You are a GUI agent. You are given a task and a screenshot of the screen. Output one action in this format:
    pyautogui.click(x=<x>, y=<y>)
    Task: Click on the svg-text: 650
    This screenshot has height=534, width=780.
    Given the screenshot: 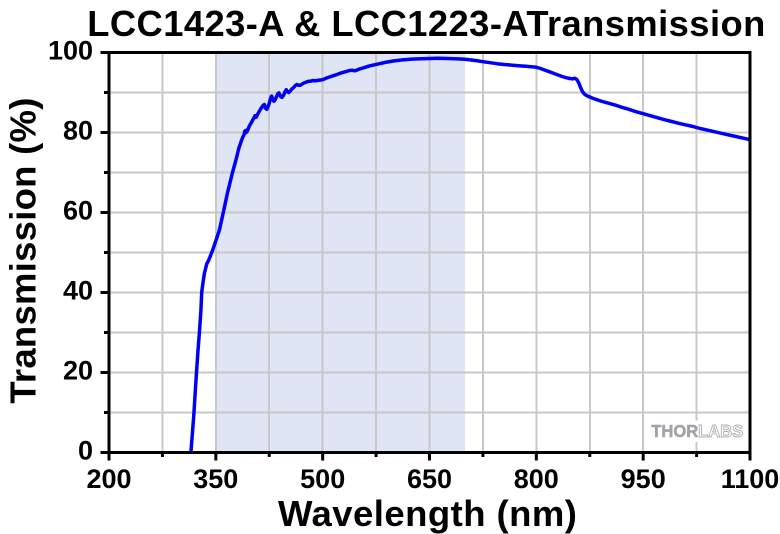 What is the action you would take?
    pyautogui.click(x=429, y=479)
    